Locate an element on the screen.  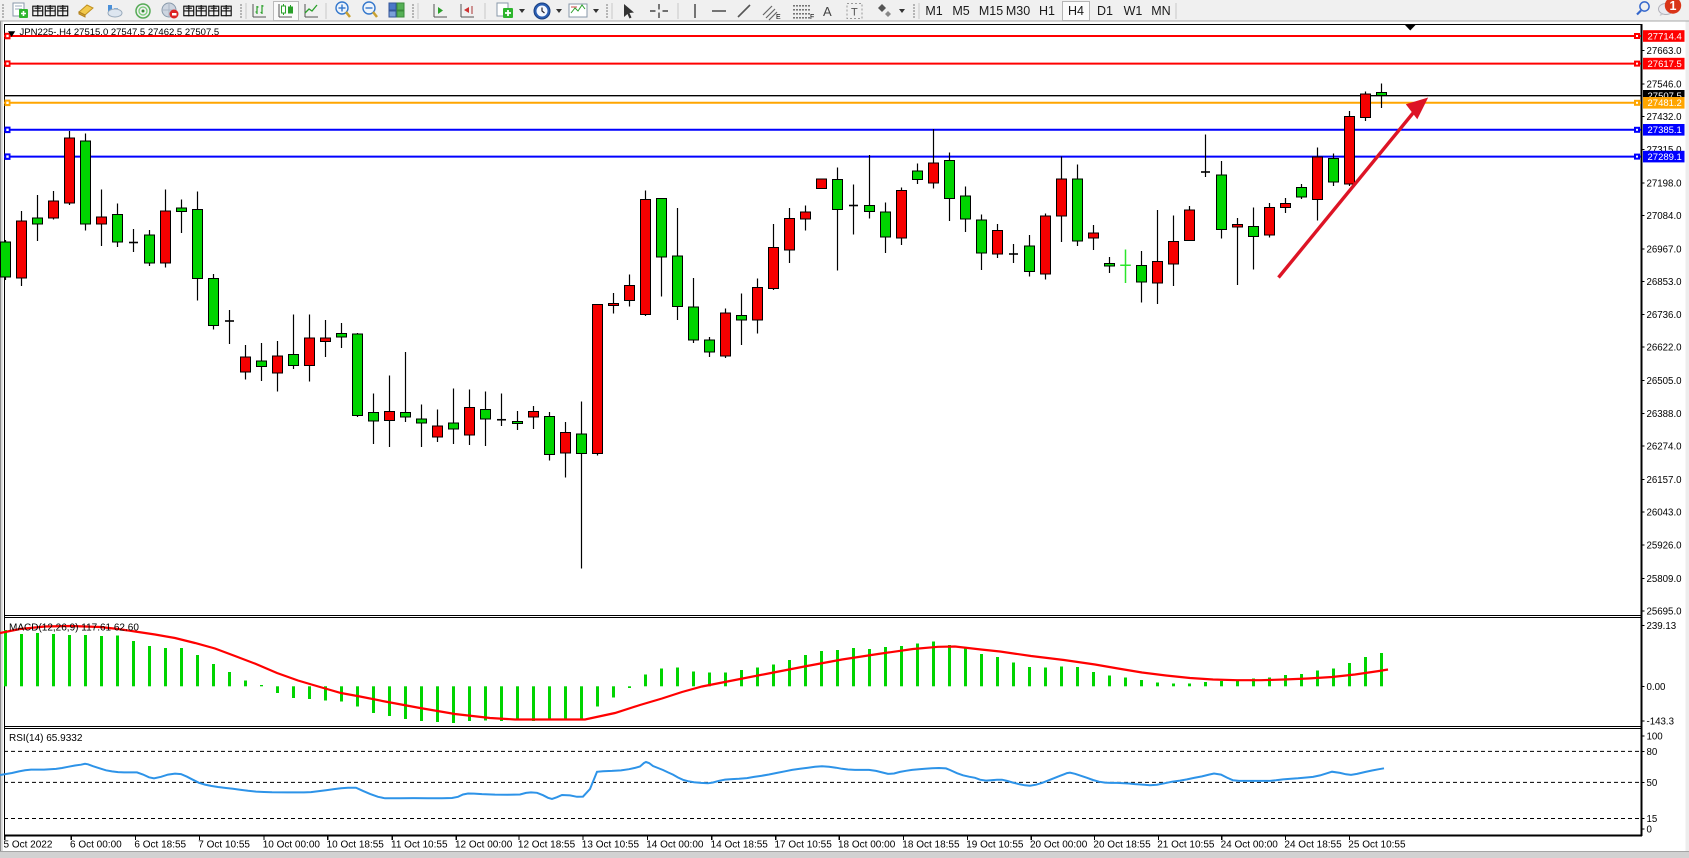
svg-text: 27546.0 is located at coordinates (1665, 84).